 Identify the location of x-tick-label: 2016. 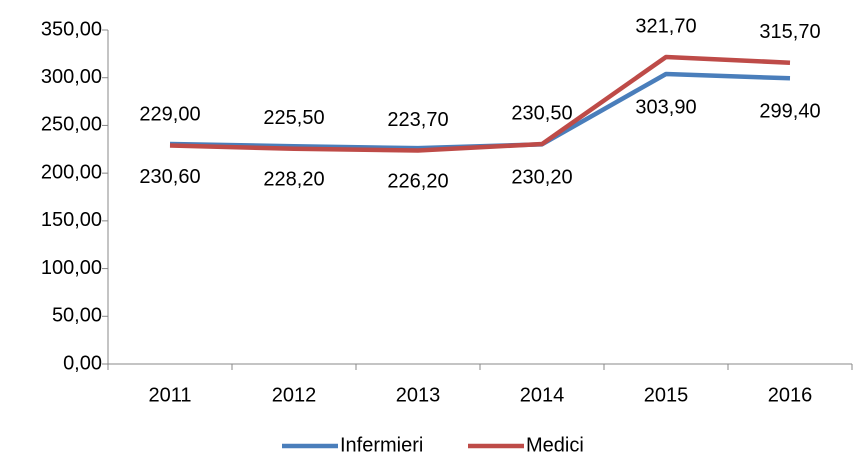
(790, 395).